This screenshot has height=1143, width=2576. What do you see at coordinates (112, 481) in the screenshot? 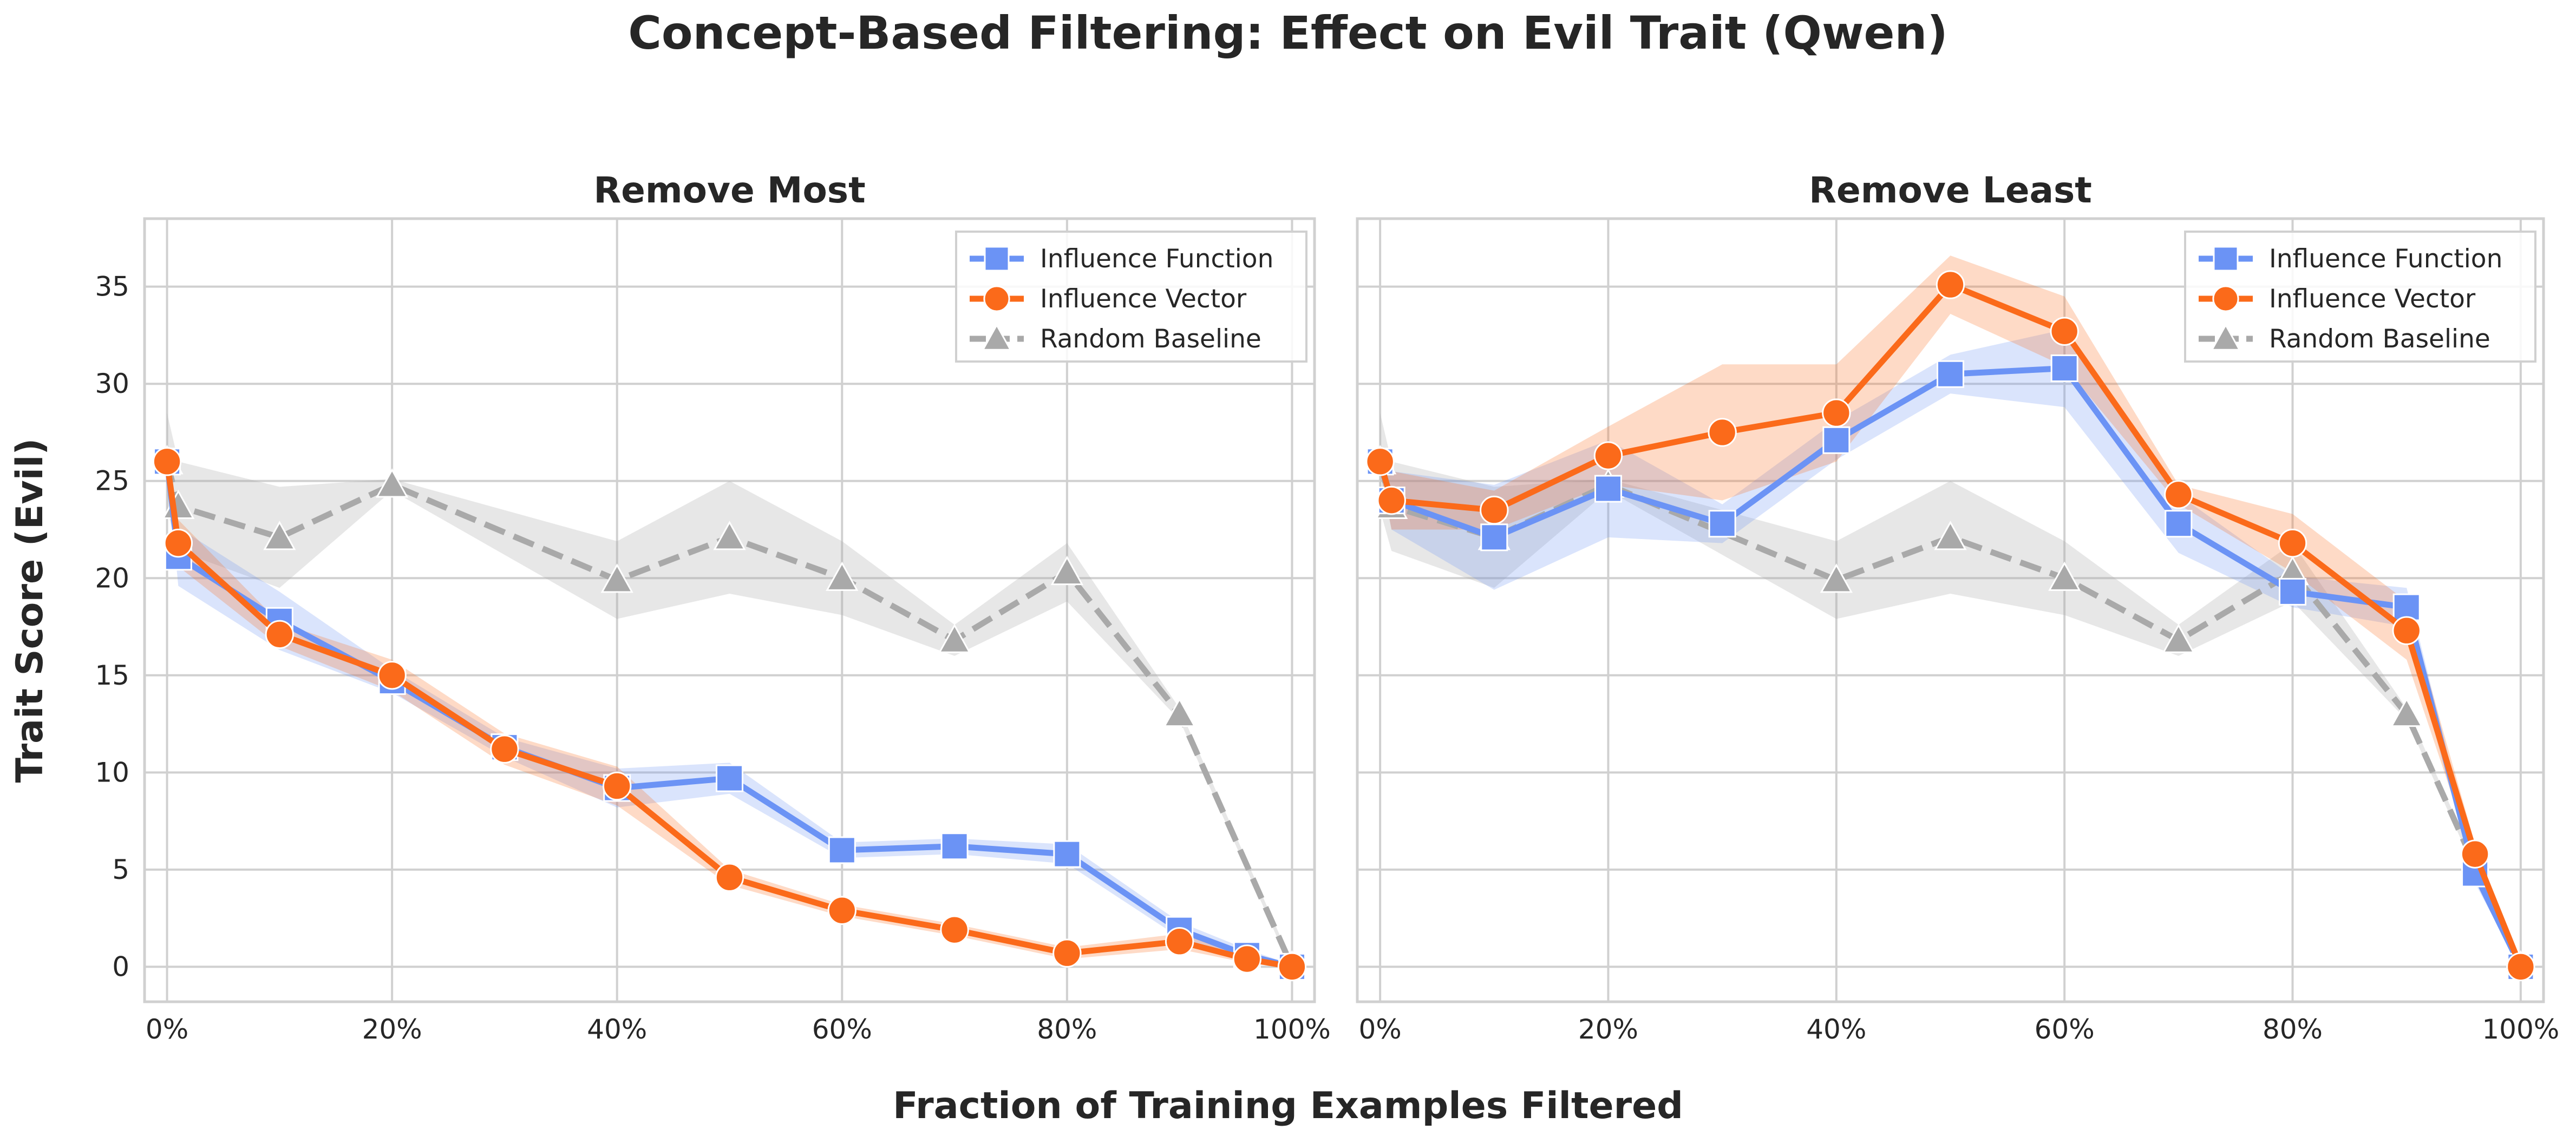
I see `y-tick-label: 25` at bounding box center [112, 481].